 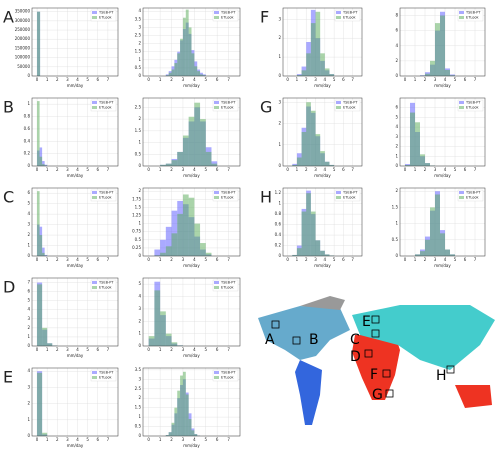 I want to click on map-label: B, so click(x=314, y=340).